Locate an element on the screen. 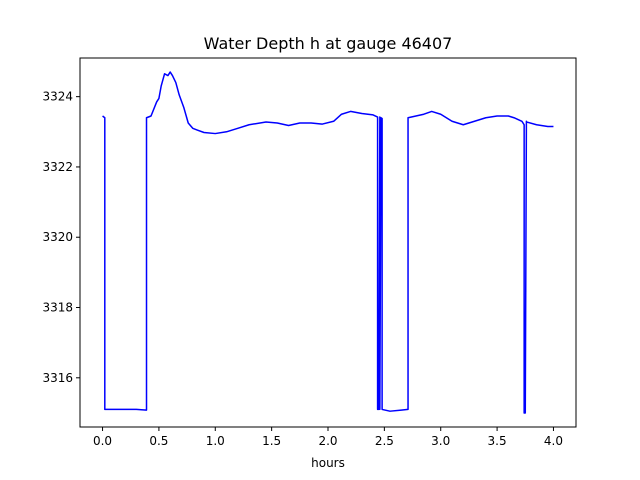 This screenshot has height=480, width=640. x-tick-label: 4.0 is located at coordinates (553, 441).